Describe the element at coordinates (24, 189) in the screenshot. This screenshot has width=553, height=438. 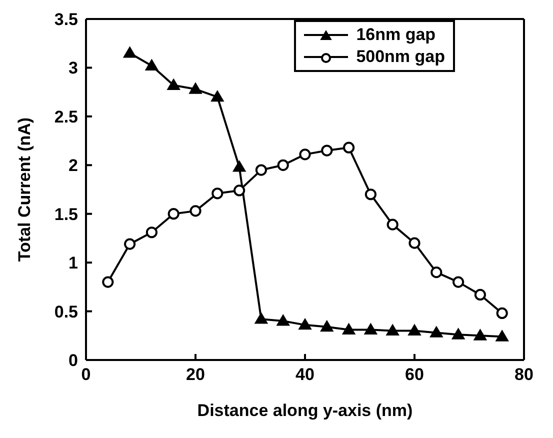
I see `y-axis-title: Total Current (nA)` at that location.